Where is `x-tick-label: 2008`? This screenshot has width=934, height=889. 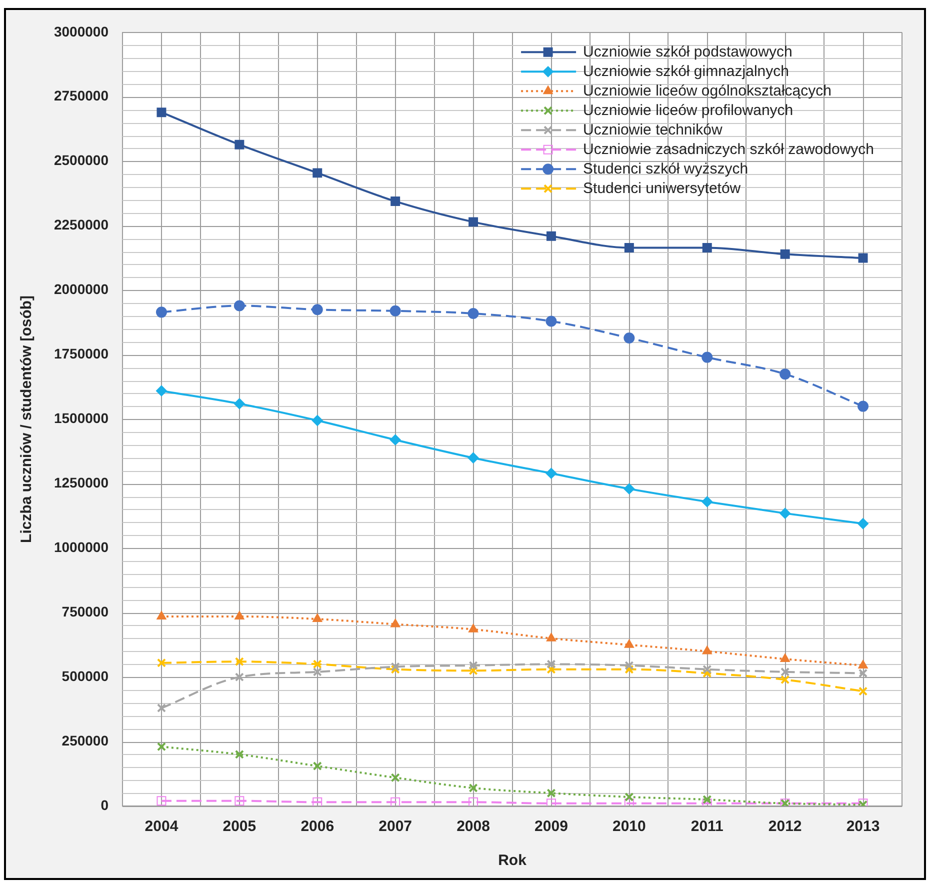 x-tick-label: 2008 is located at coordinates (473, 827).